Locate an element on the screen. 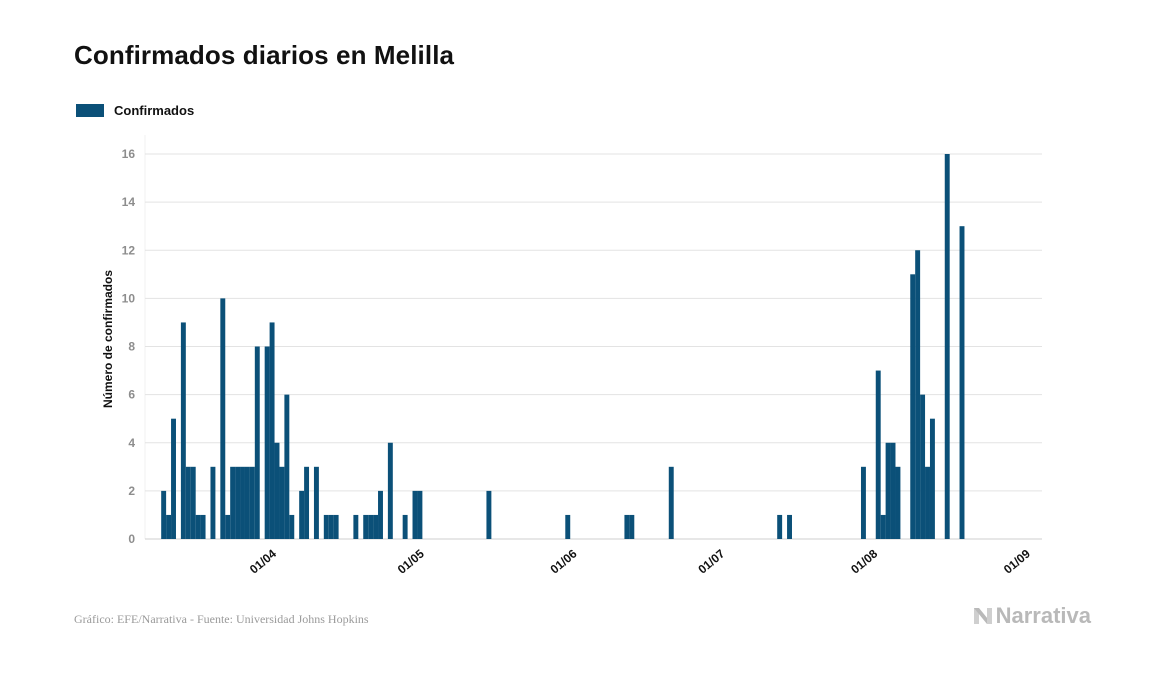 The height and width of the screenshot is (674, 1157). x-tick-label: 01/04 is located at coordinates (263, 561).